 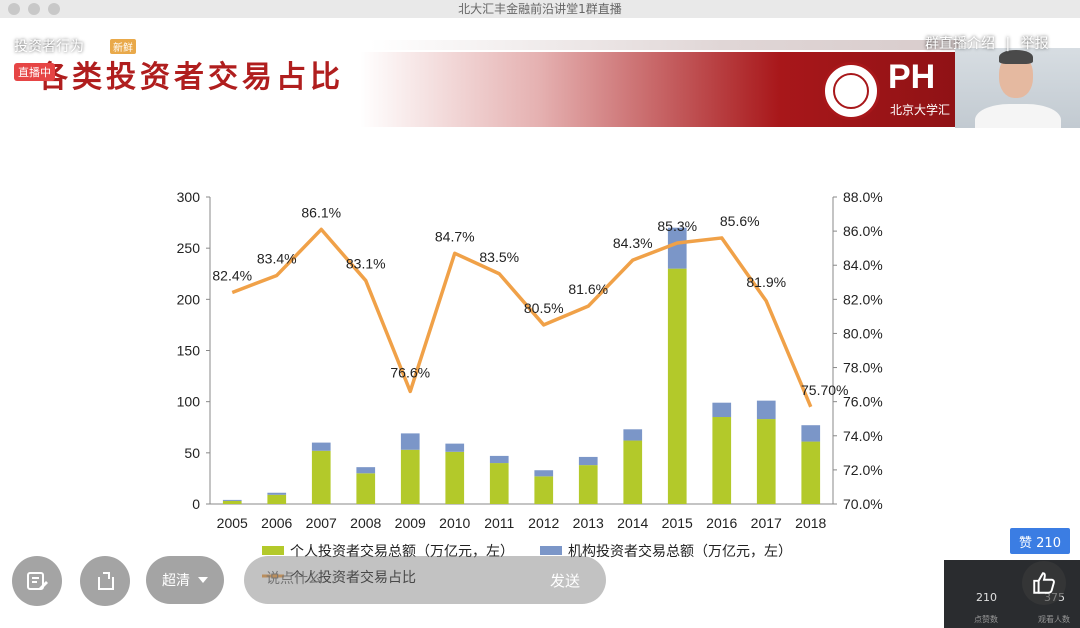 I want to click on left-axis-tick-label: 150, so click(x=189, y=351).